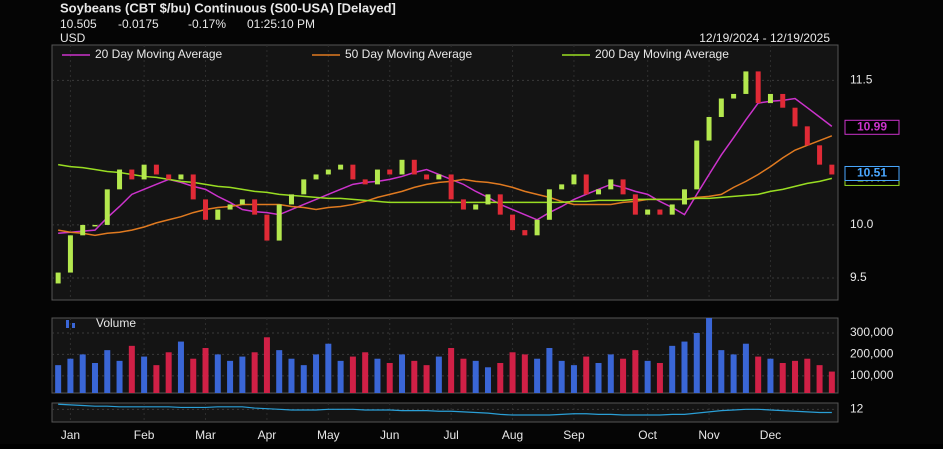 This screenshot has width=943, height=449. I want to click on indicator-panel, so click(445, 412).